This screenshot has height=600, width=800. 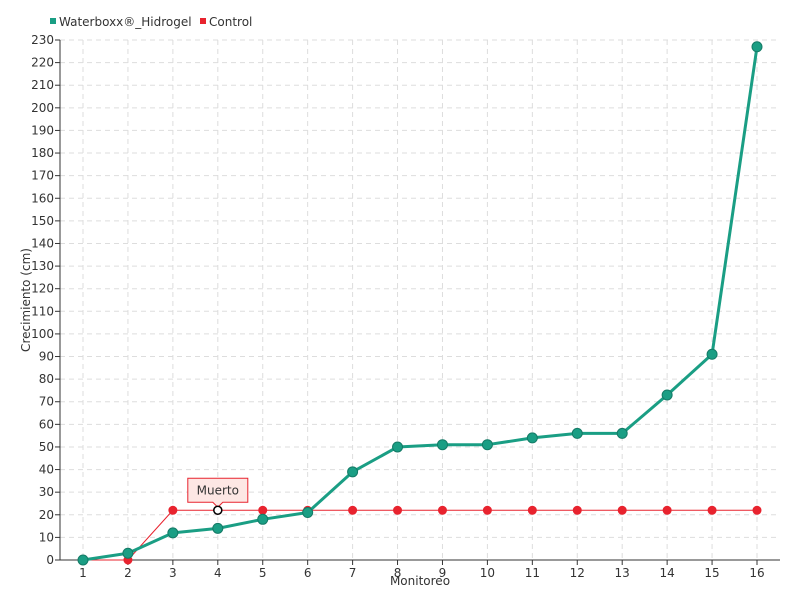 What do you see at coordinates (46, 447) in the screenshot?
I see `y-tick-label: 50` at bounding box center [46, 447].